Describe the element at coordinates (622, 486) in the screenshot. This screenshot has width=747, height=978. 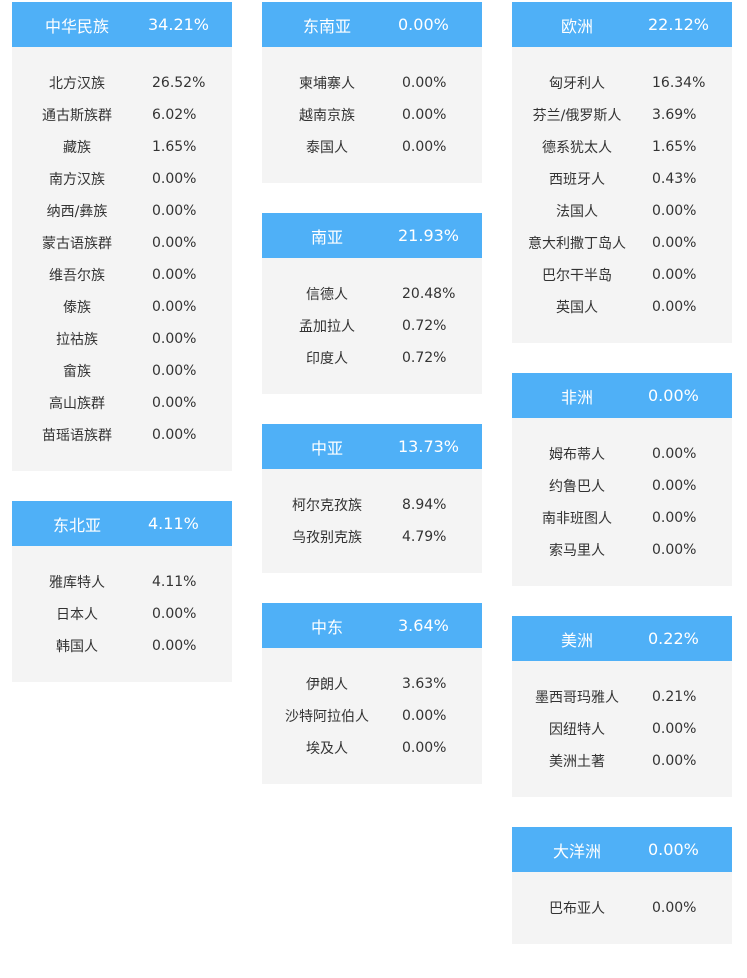
I see `population-row: 约鲁巴人 0.00%` at that location.